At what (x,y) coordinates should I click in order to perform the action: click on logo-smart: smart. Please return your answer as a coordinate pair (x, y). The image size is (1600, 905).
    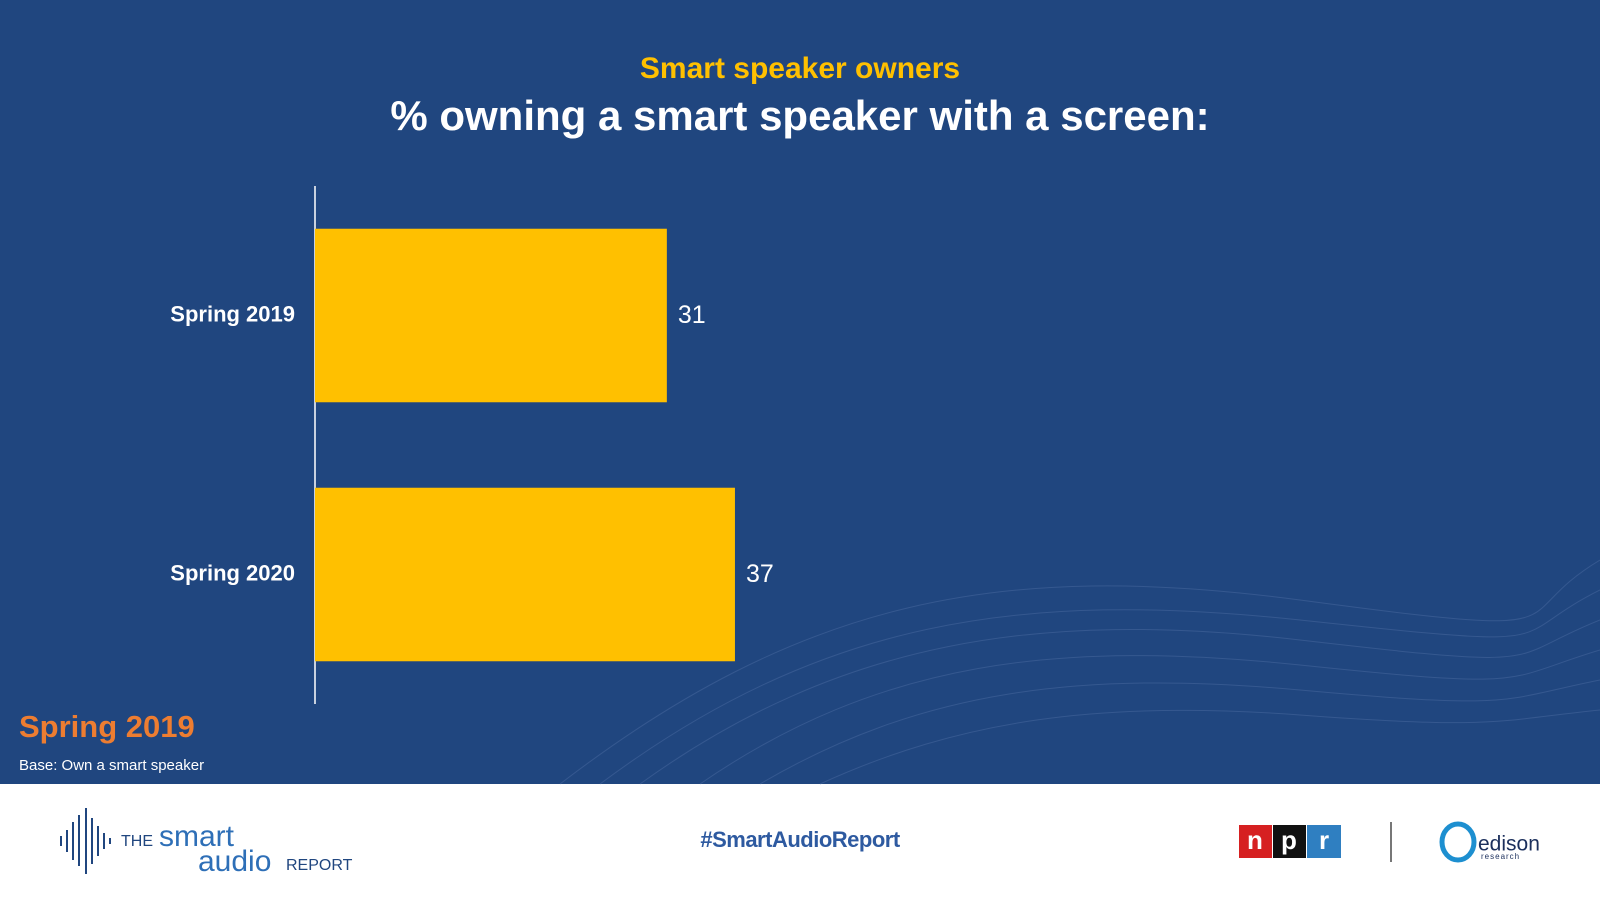
    Looking at the image, I should click on (197, 836).